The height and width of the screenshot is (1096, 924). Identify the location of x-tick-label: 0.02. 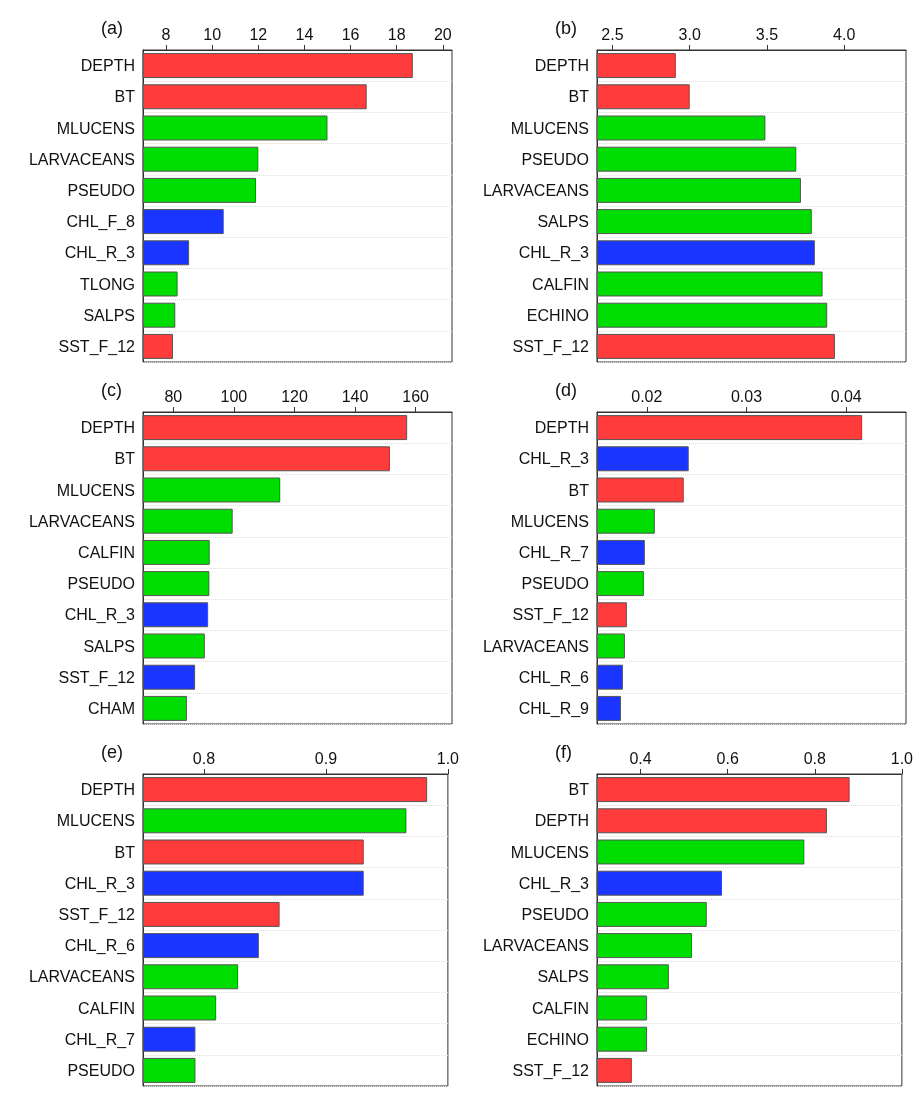
(647, 396).